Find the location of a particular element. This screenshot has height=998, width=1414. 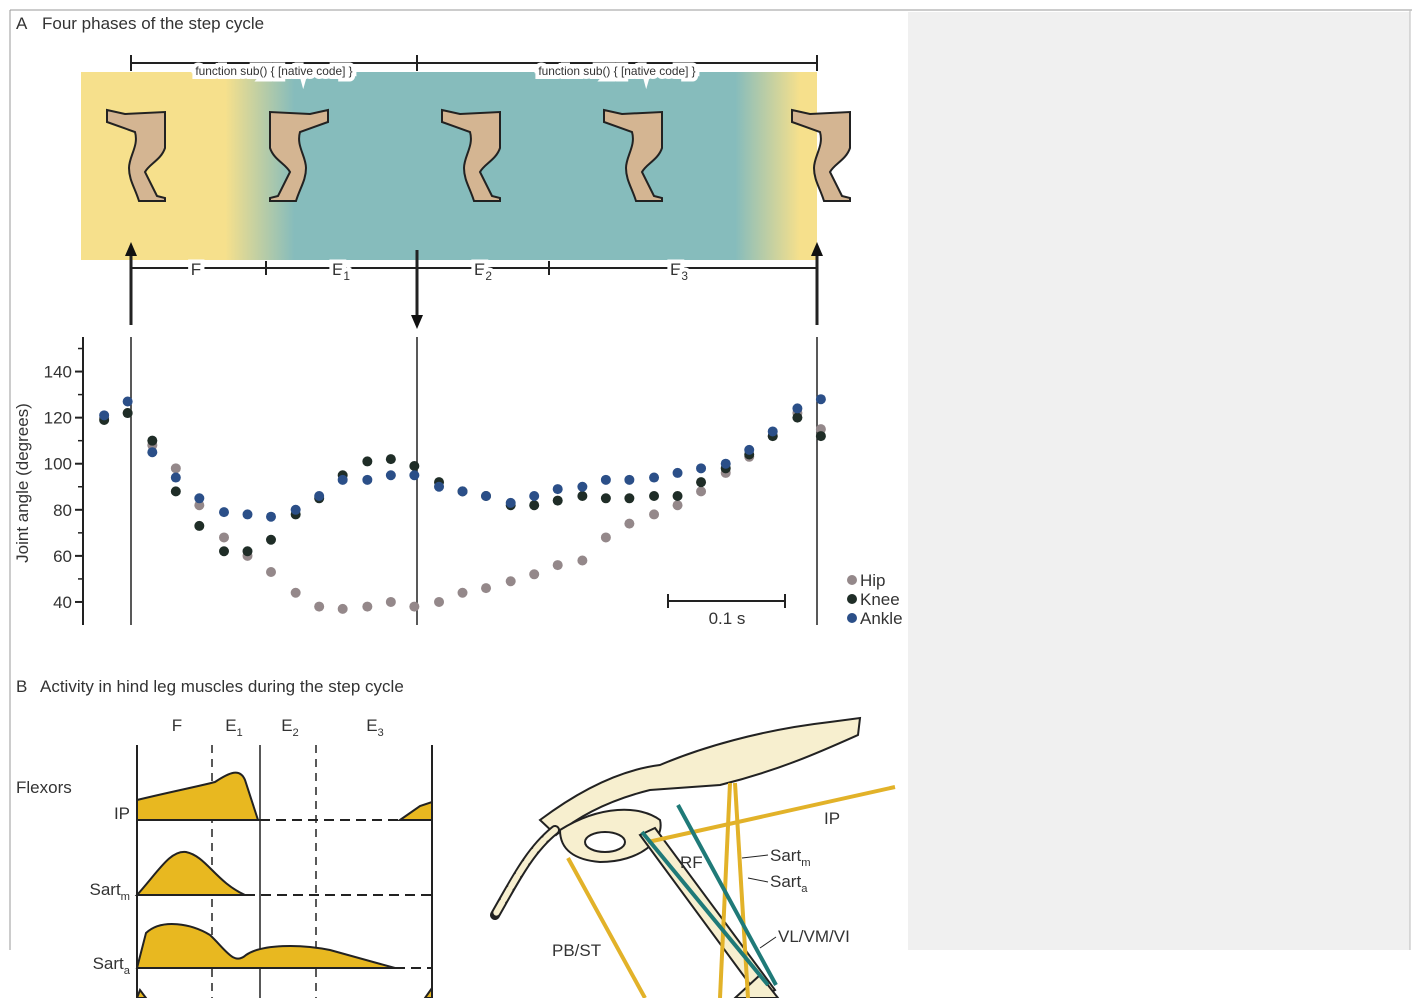

y-tick-label: 100 is located at coordinates (58, 464).